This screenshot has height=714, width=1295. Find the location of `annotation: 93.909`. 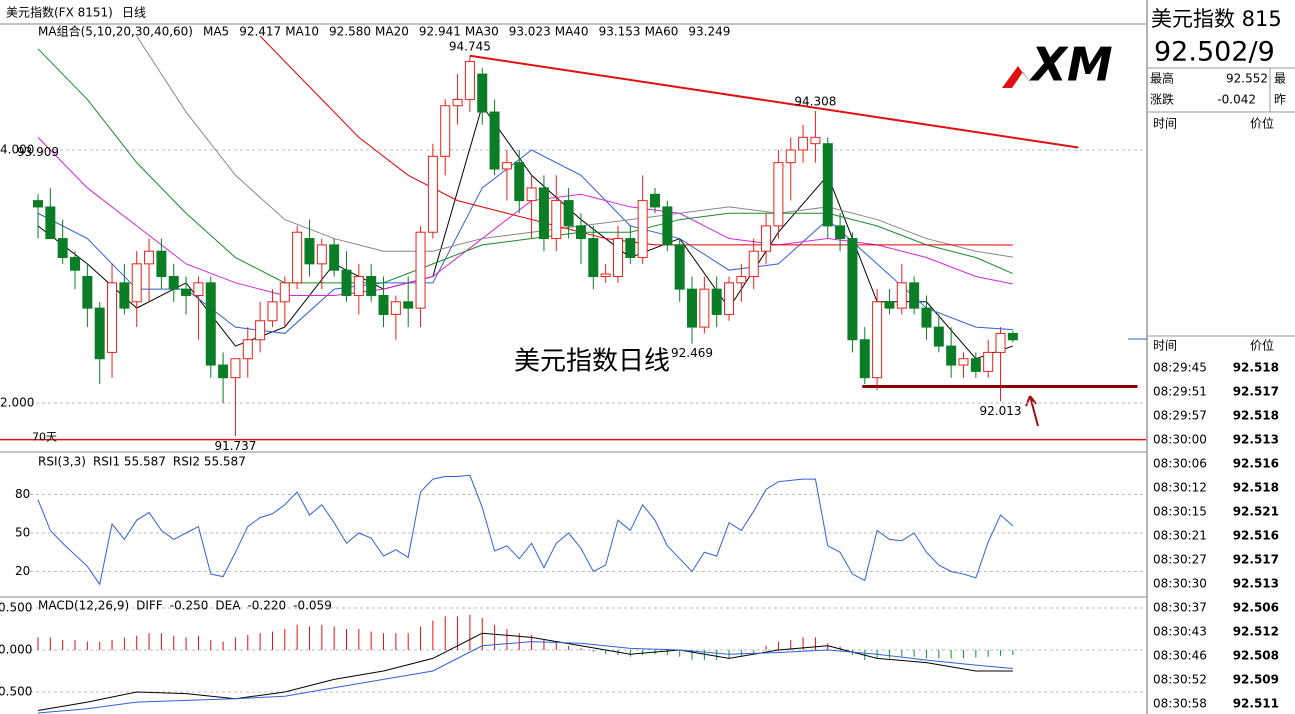

annotation: 93.909 is located at coordinates (38, 152).